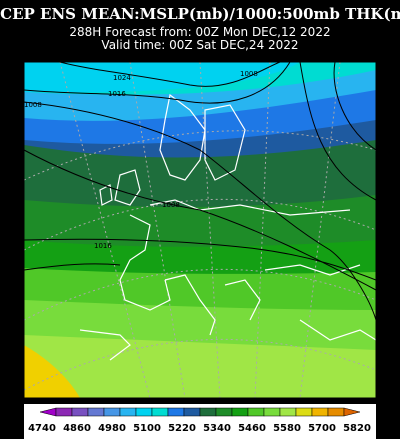  Describe the element at coordinates (287, 428) in the screenshot. I see `colorbar-label: 5580` at that location.